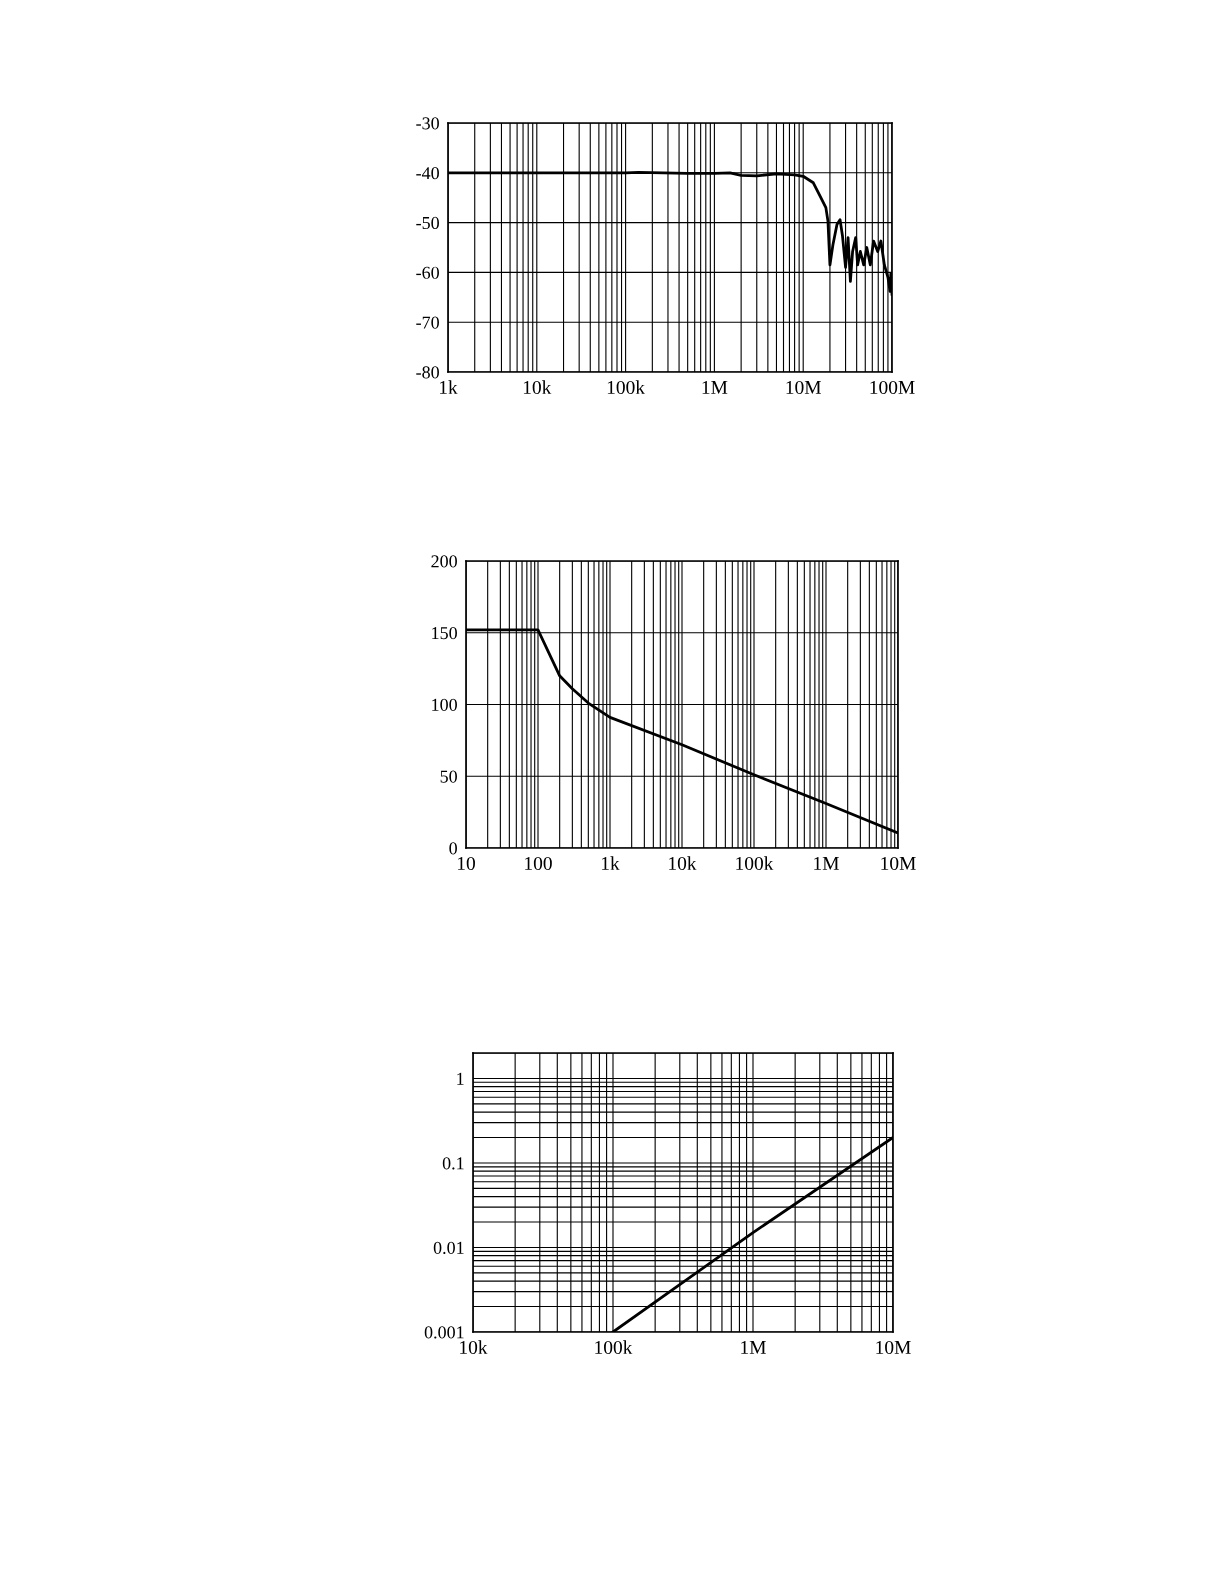  I want to click on y-tick-label: 0.1, so click(453, 1163).